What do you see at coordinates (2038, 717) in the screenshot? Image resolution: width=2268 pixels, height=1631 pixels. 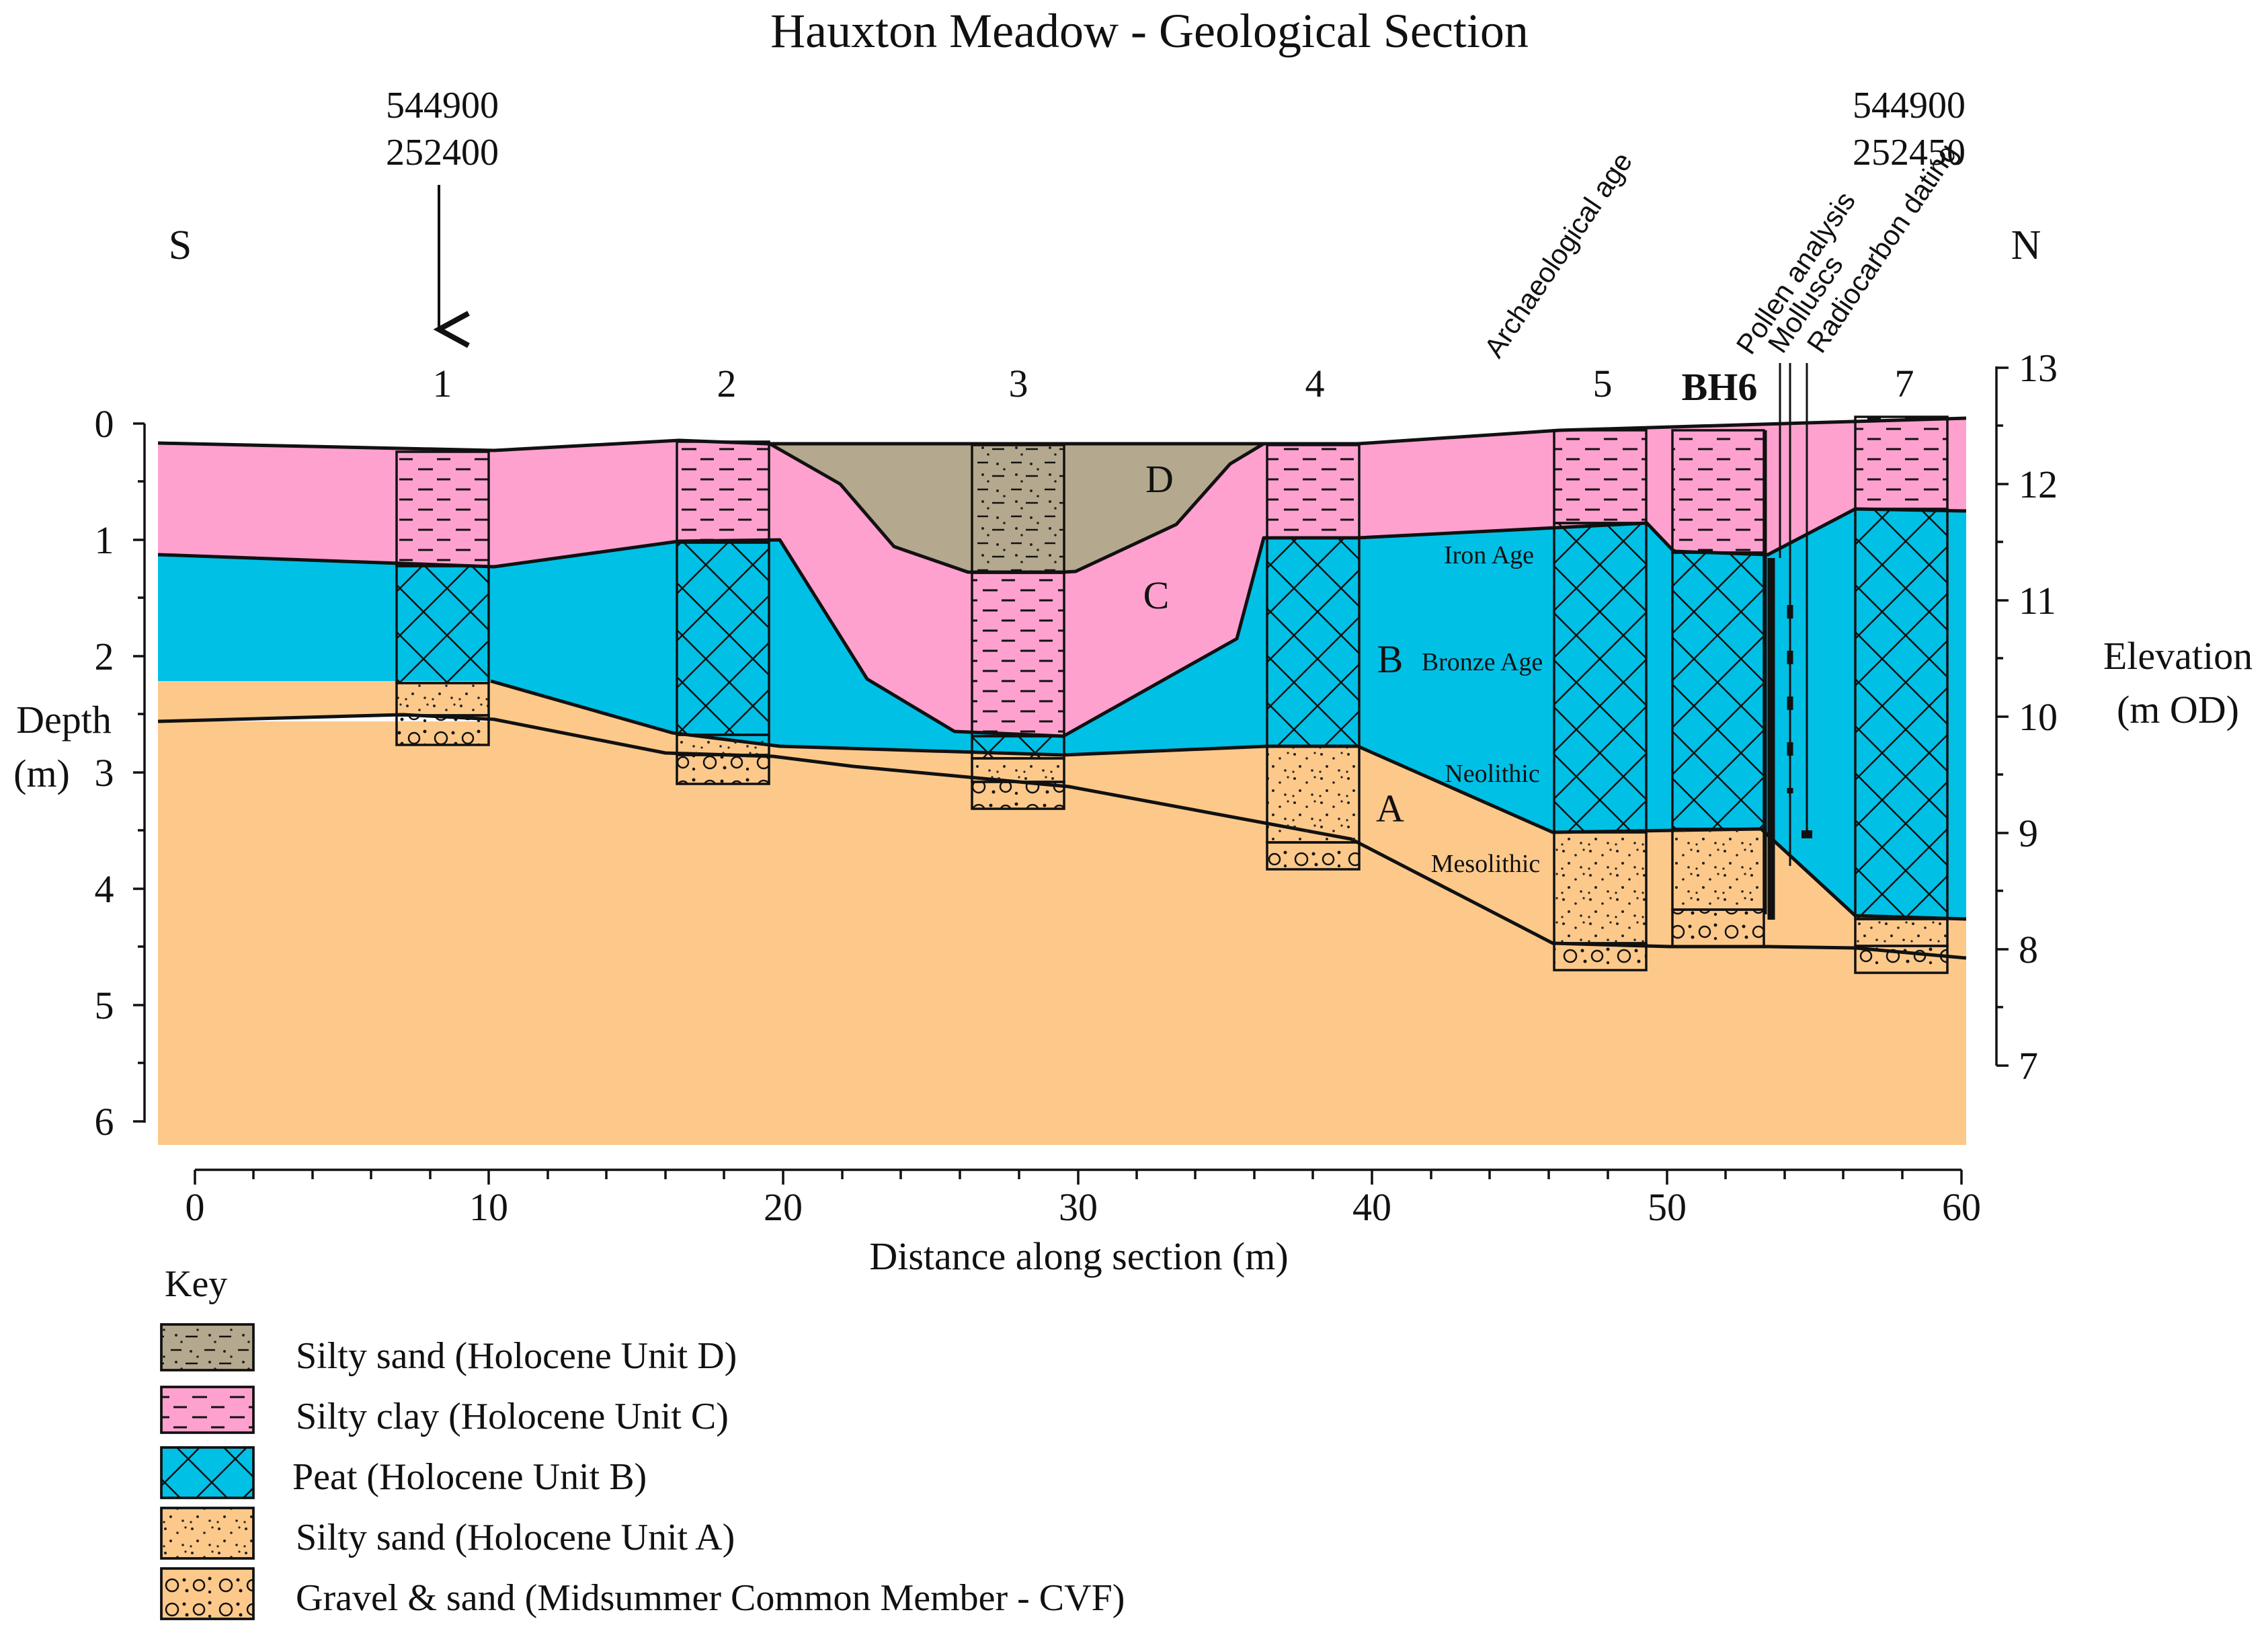 I see `elevation-tick-label: 10` at bounding box center [2038, 717].